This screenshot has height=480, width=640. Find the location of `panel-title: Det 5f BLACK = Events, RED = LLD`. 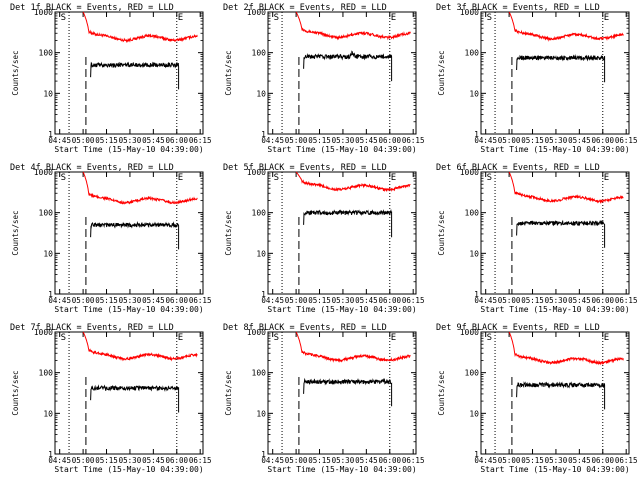

panel-title: Det 5f BLACK = Events, RED = LLD is located at coordinates (305, 168).